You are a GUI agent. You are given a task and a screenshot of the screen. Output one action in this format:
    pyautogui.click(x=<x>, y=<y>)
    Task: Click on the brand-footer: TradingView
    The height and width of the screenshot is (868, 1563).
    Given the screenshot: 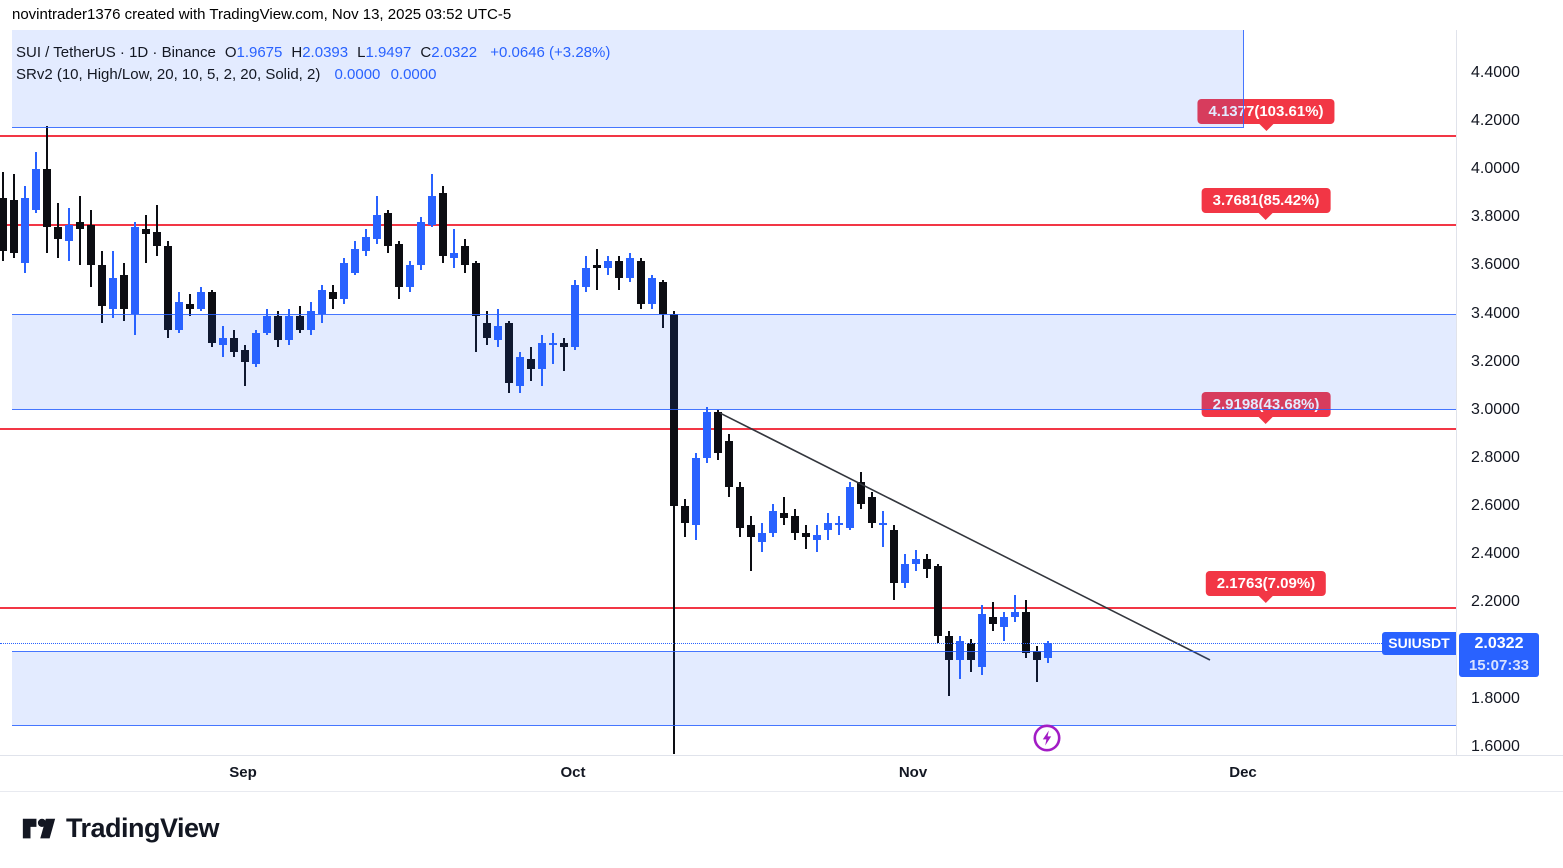 What is the action you would take?
    pyautogui.click(x=121, y=828)
    